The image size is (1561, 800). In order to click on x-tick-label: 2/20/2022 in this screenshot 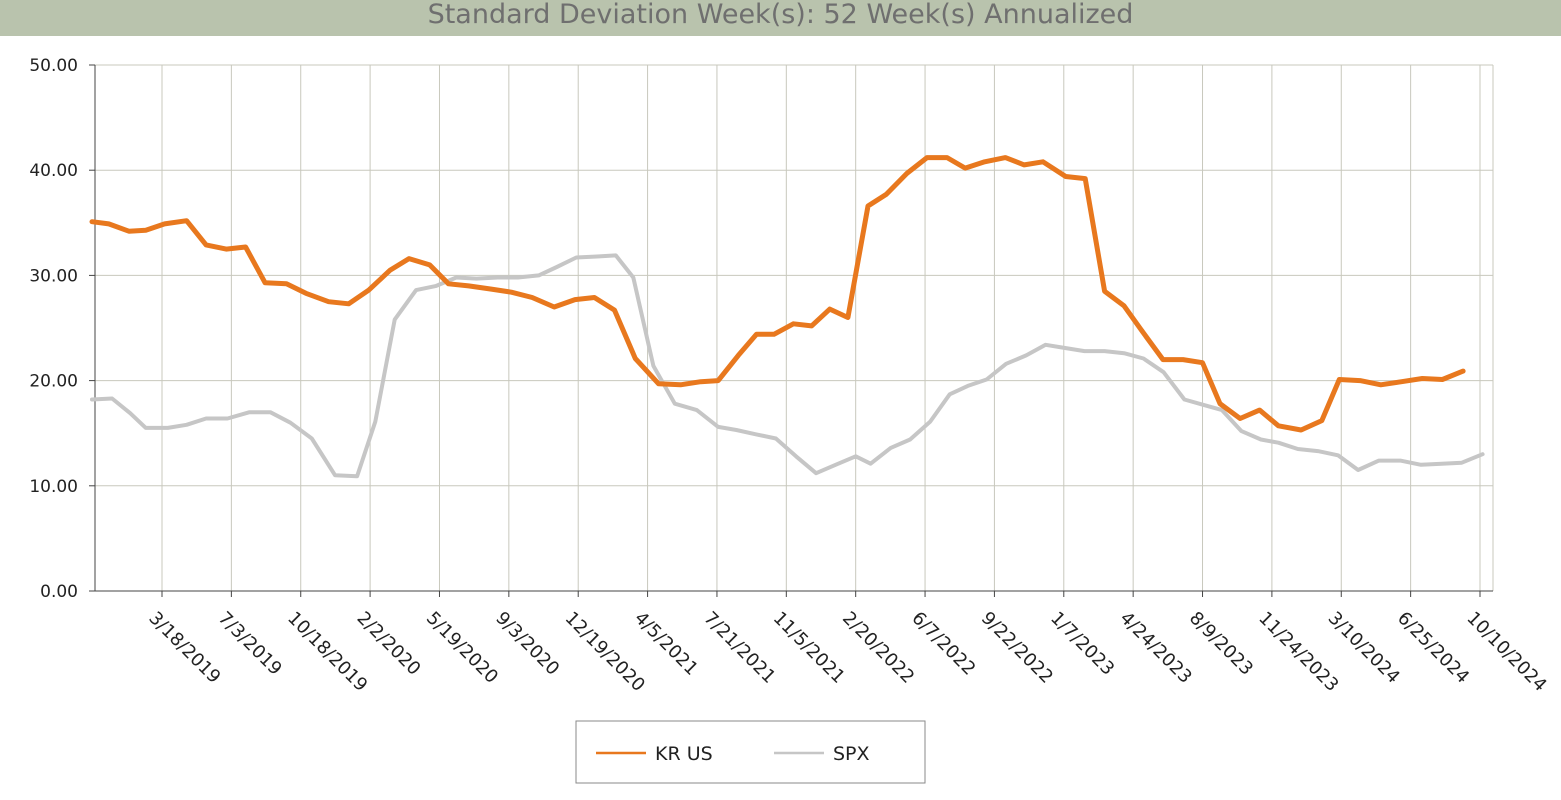, I will do `click(878, 648)`.